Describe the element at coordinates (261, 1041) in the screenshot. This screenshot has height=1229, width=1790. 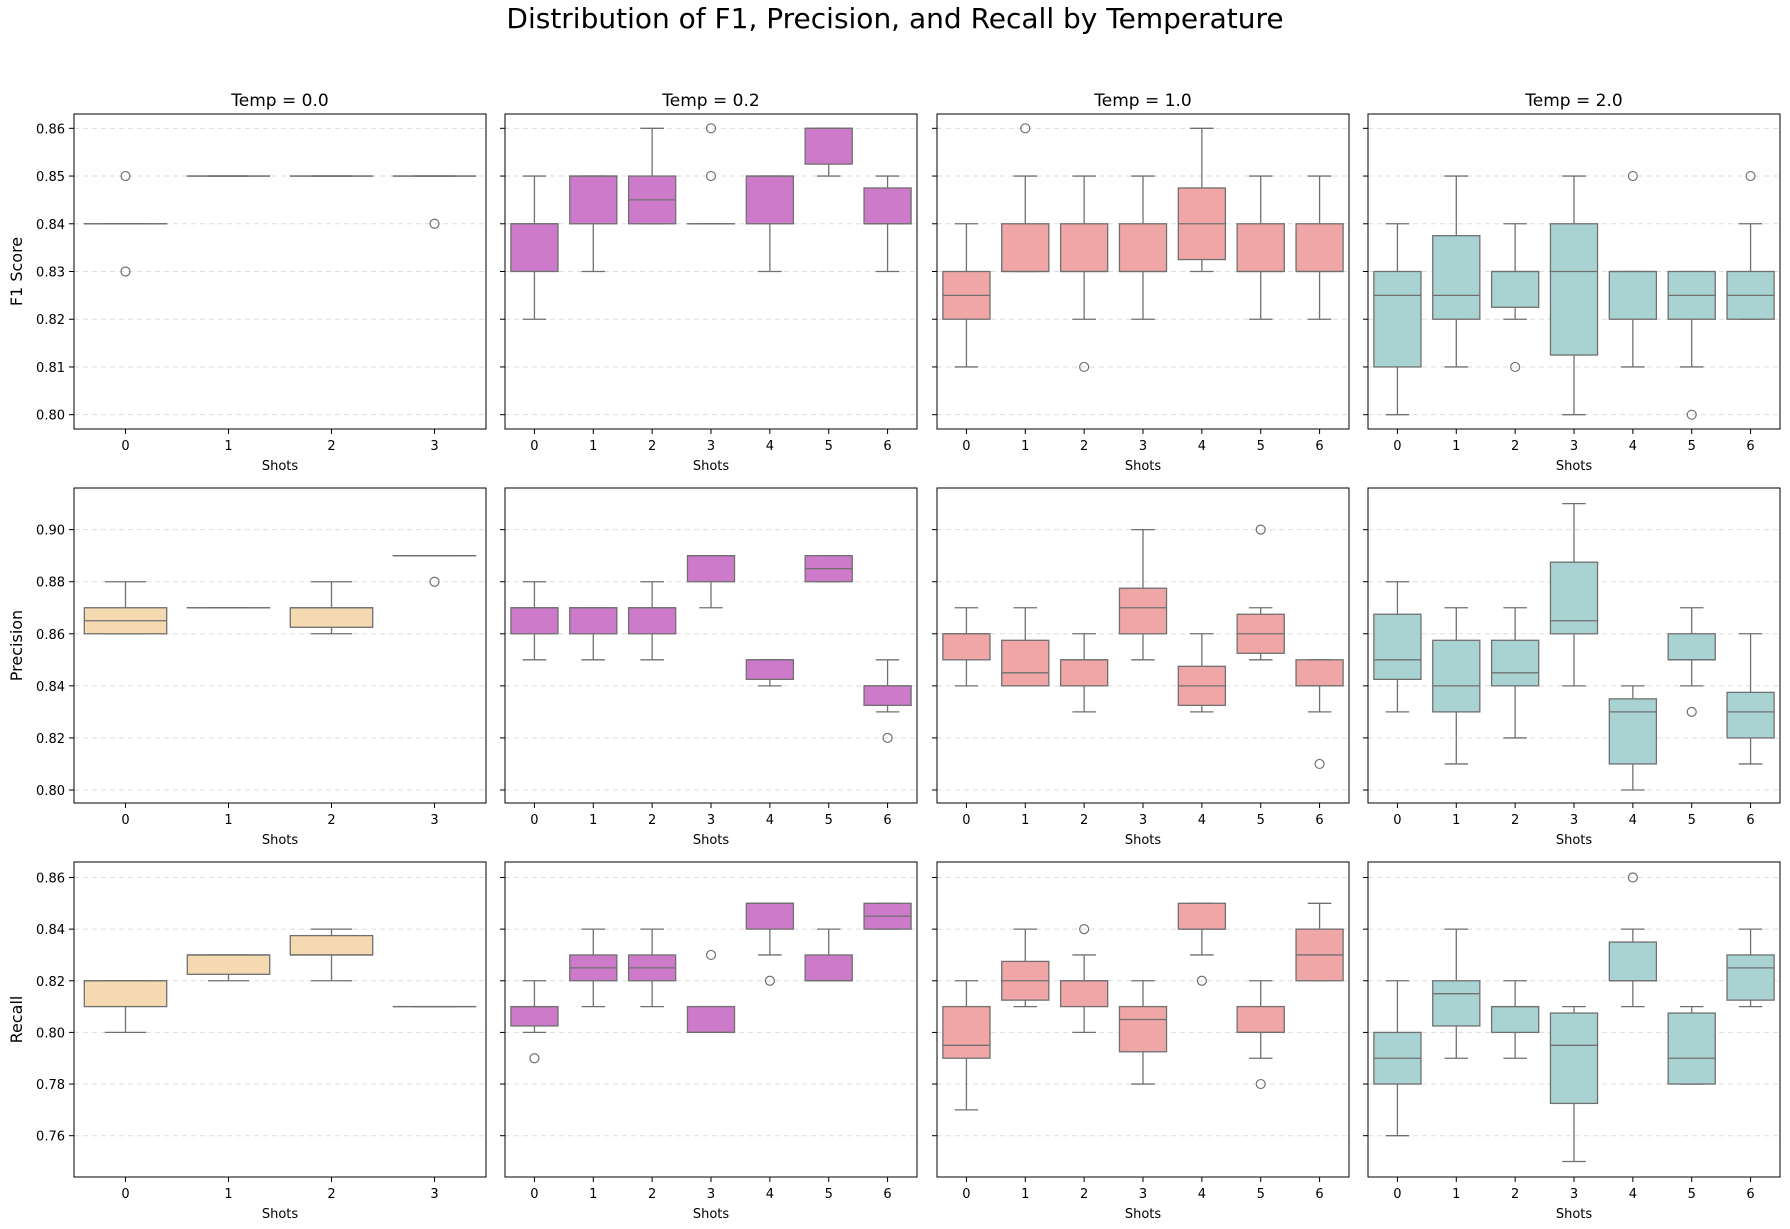
I see `subplot-recall-0: 0.76 0.78 0.80 0.82 0.84 0.86 0 1 2 3 Shots` at that location.